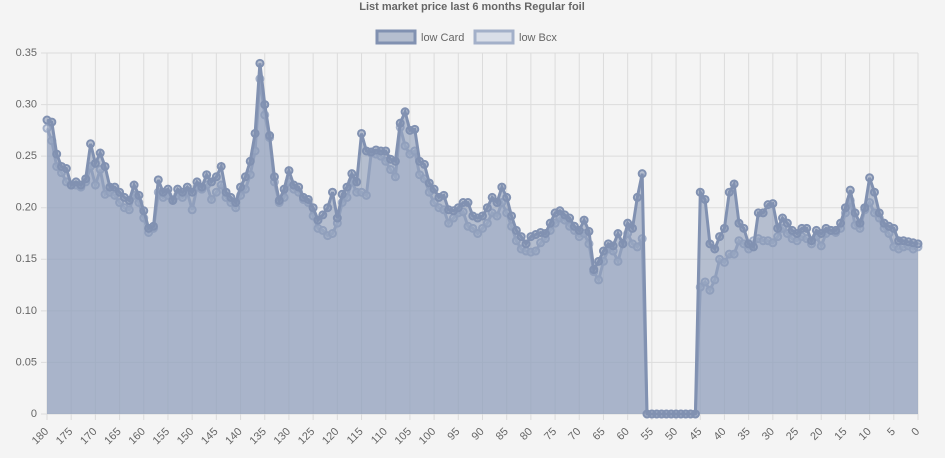 This screenshot has width=945, height=458. Describe the element at coordinates (26, 362) in the screenshot. I see `y-tick-label: 0.05` at that location.